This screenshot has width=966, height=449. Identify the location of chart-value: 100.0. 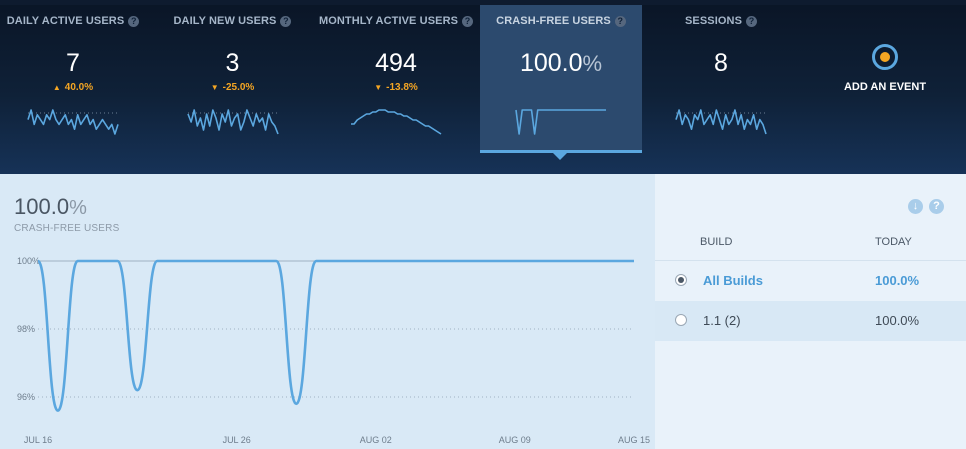
(42, 206).